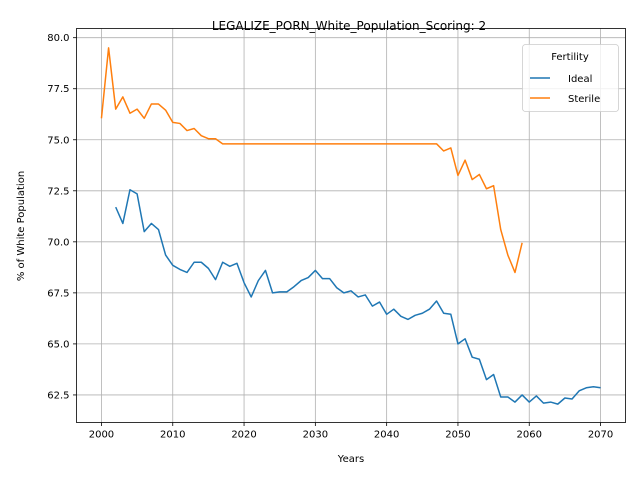 This screenshot has width=640, height=480. What do you see at coordinates (58, 293) in the screenshot?
I see `y-tick-label: 67.5` at bounding box center [58, 293].